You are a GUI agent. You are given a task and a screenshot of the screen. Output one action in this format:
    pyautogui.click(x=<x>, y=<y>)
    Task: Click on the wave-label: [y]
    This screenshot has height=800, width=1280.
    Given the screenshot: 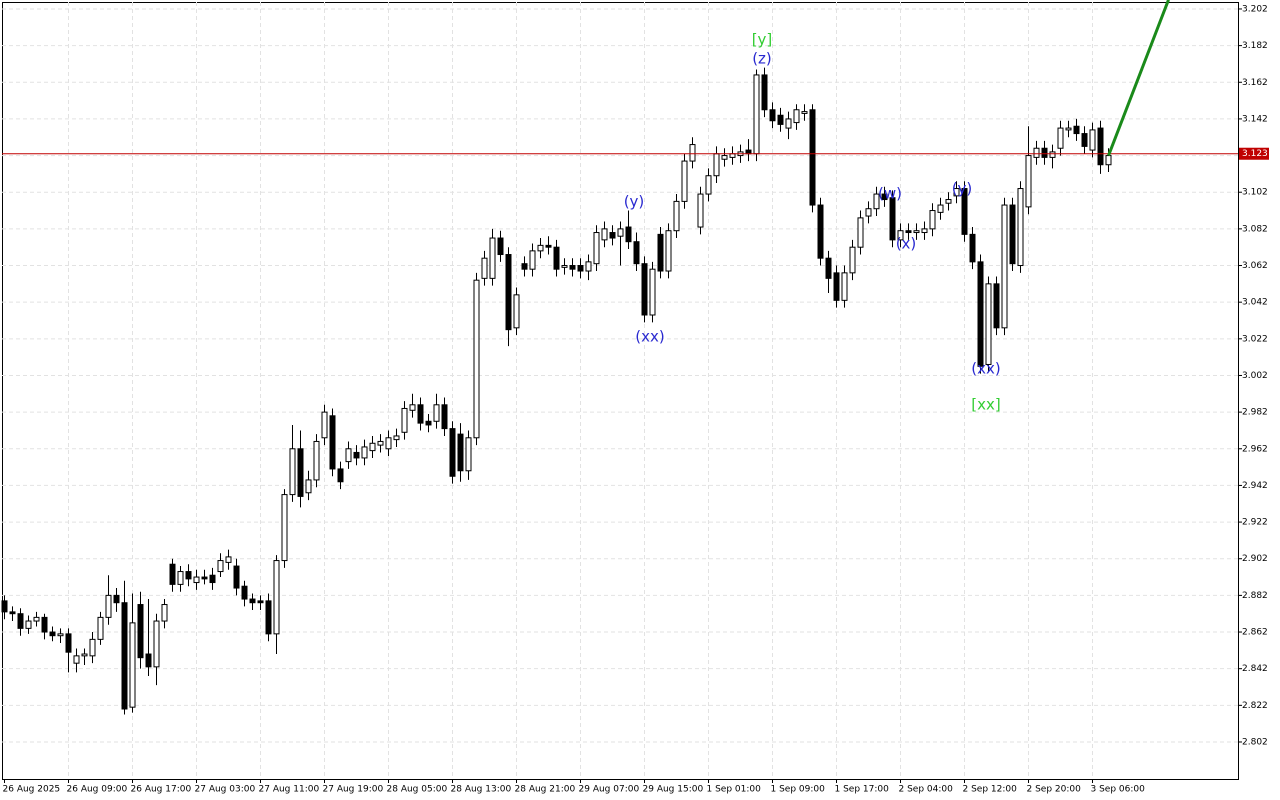 What is the action you would take?
    pyautogui.click(x=762, y=40)
    